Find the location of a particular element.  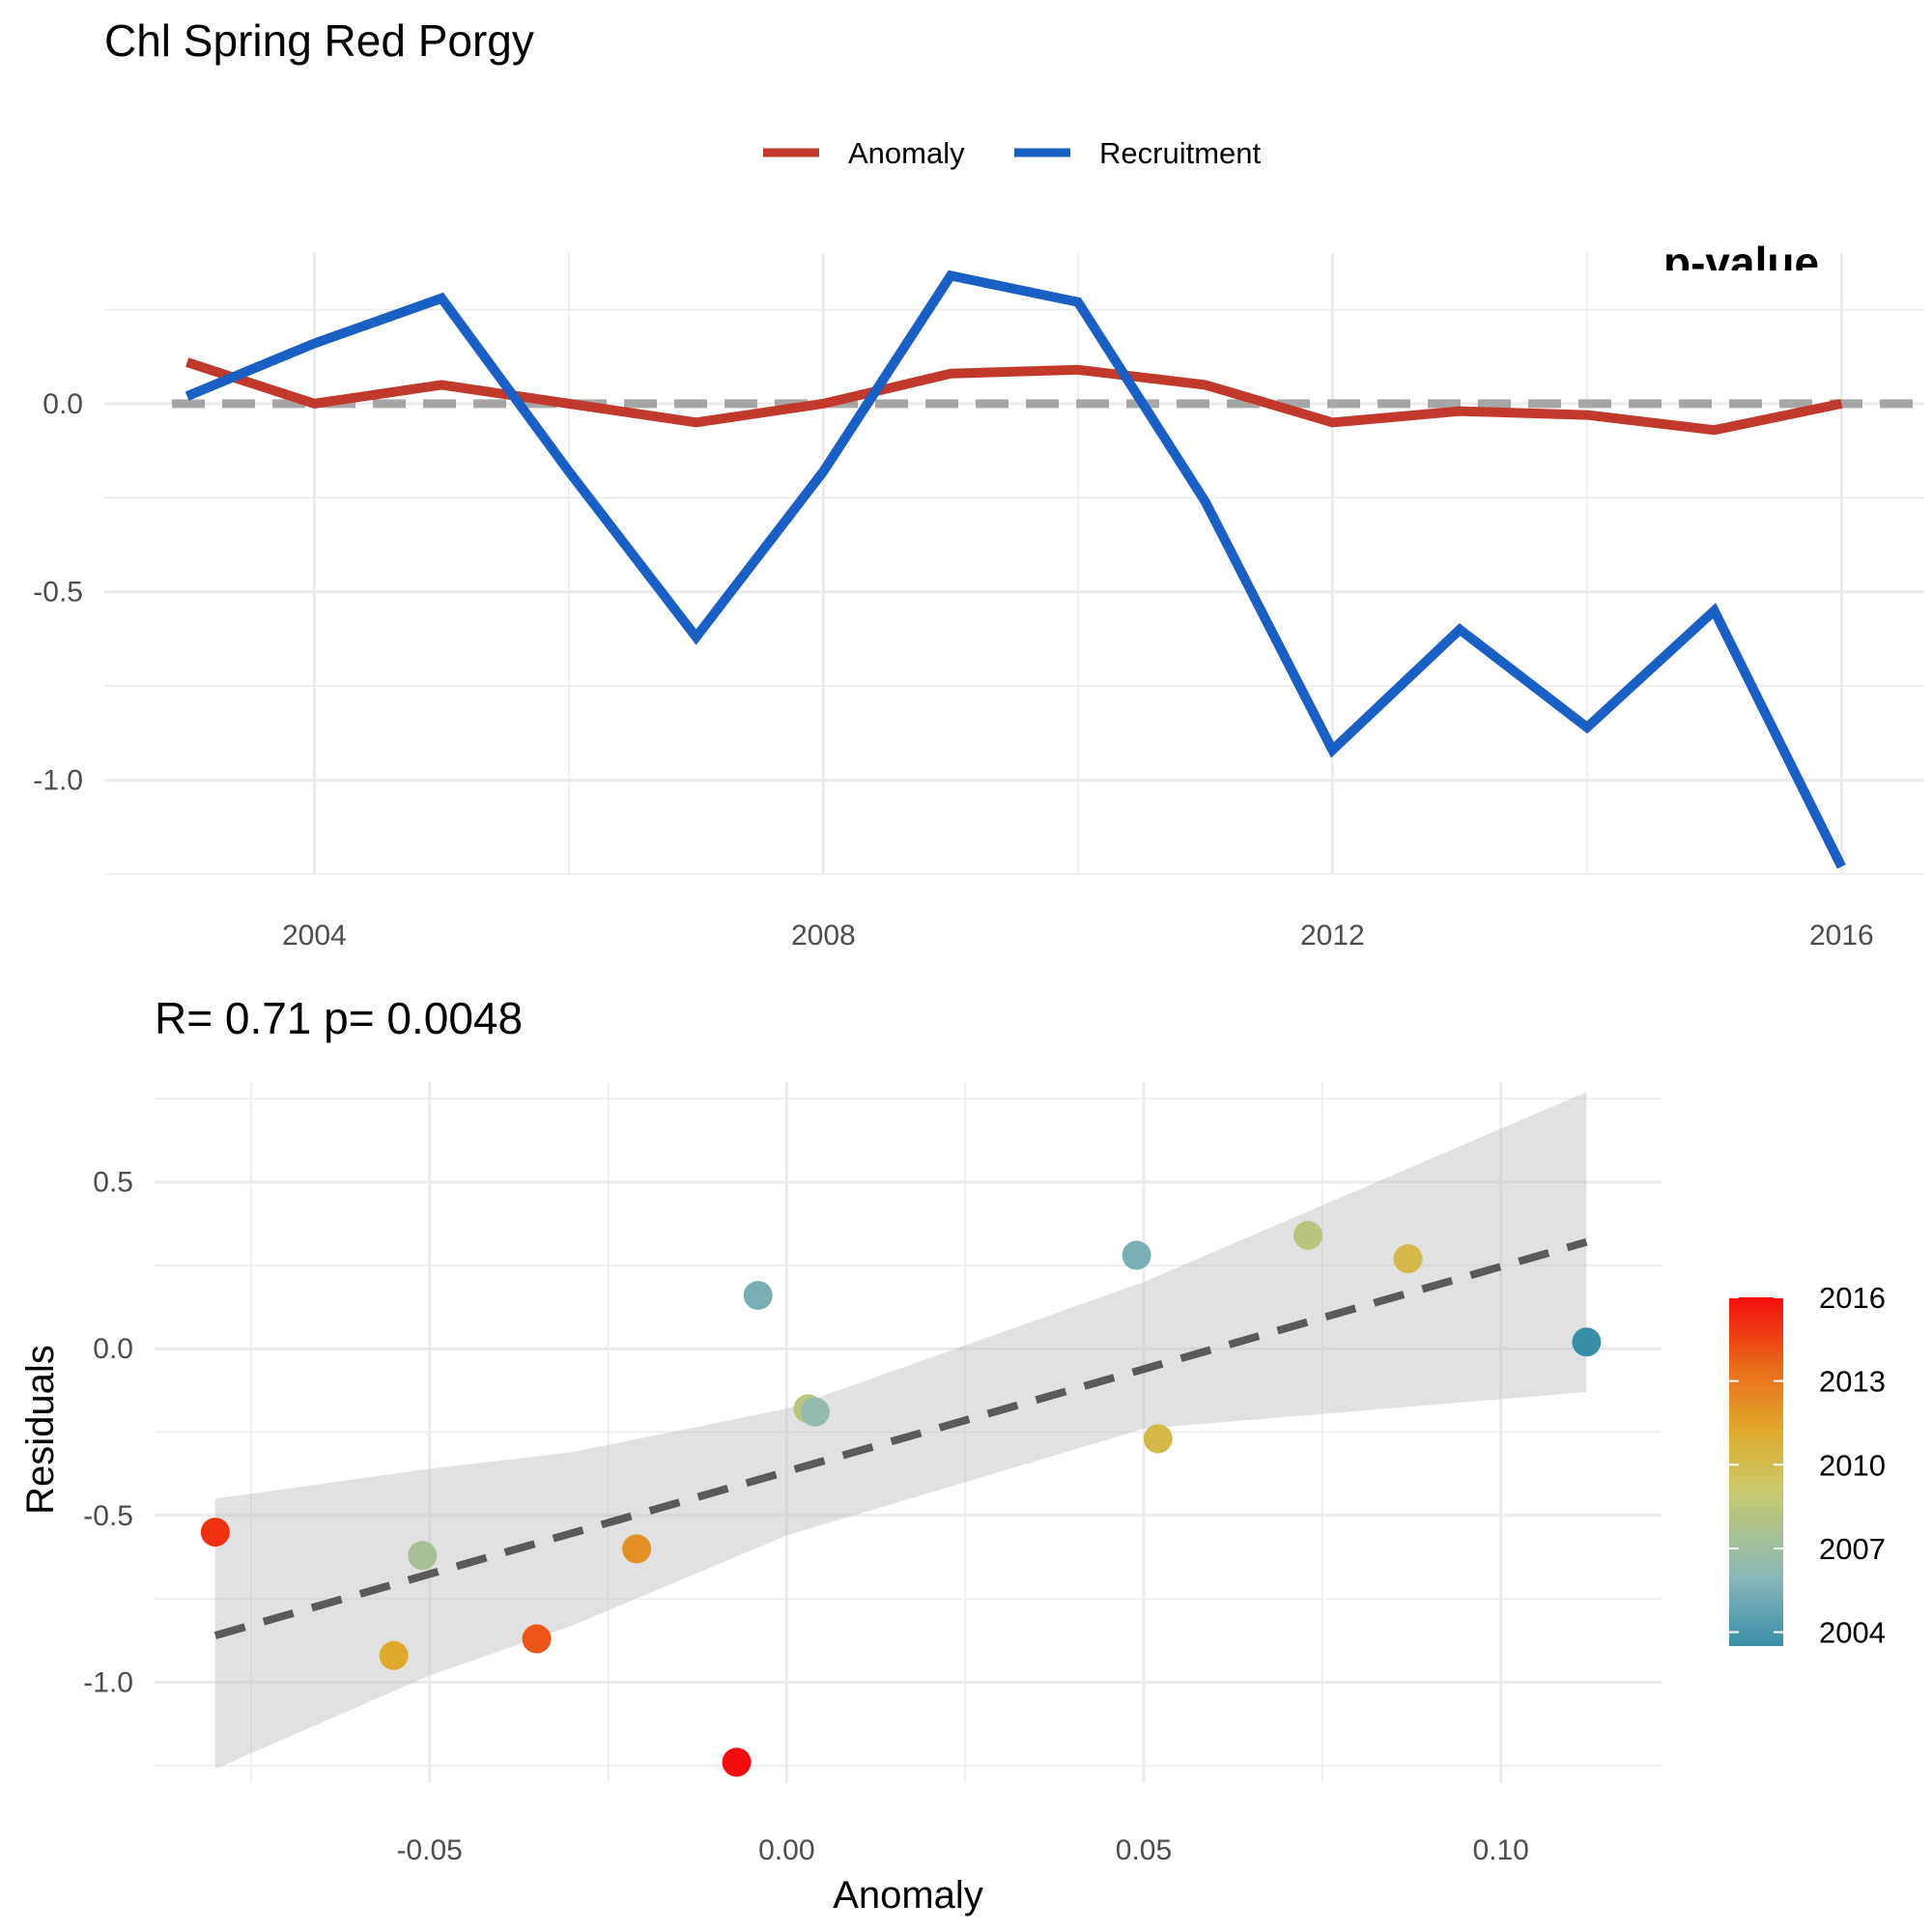

bottom-y-tick-label: 0.5 is located at coordinates (113, 1183).